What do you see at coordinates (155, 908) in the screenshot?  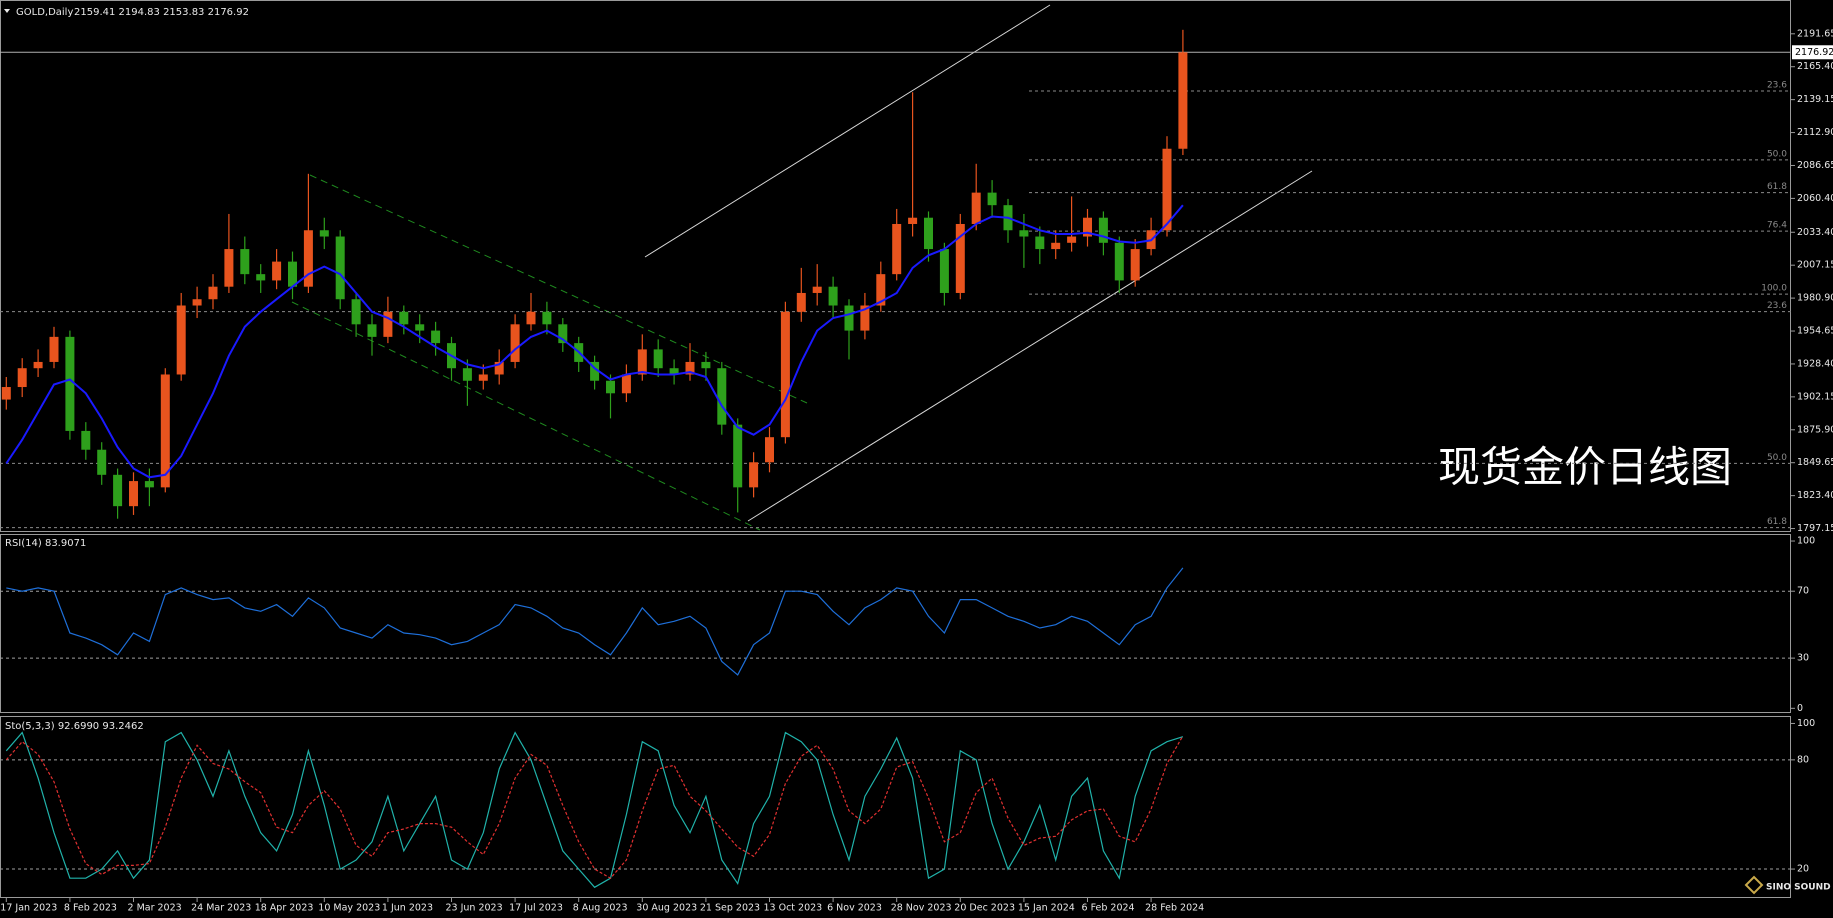 I see `x-tick-label: 2 Mar 2023` at bounding box center [155, 908].